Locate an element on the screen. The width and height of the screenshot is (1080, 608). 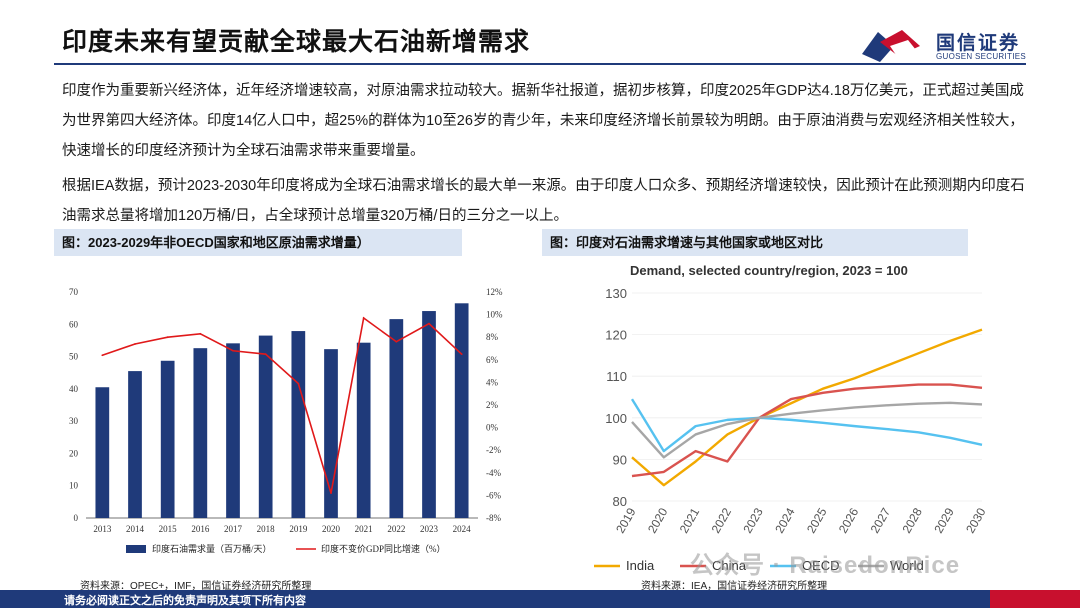
page-title: 印度未来有望贡献全球最大石油新增需求 is located at coordinates (296, 42).